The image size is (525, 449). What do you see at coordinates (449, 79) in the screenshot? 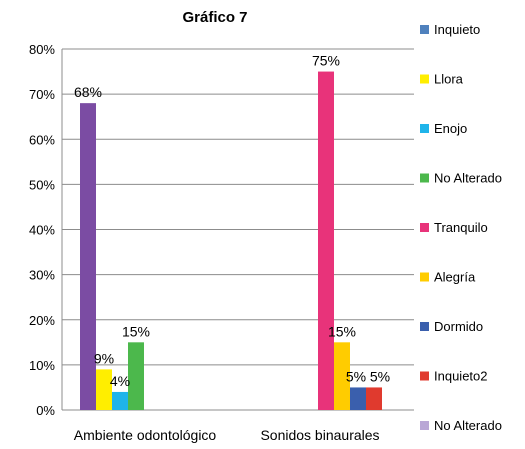
I see `legend-label: Llora` at bounding box center [449, 79].